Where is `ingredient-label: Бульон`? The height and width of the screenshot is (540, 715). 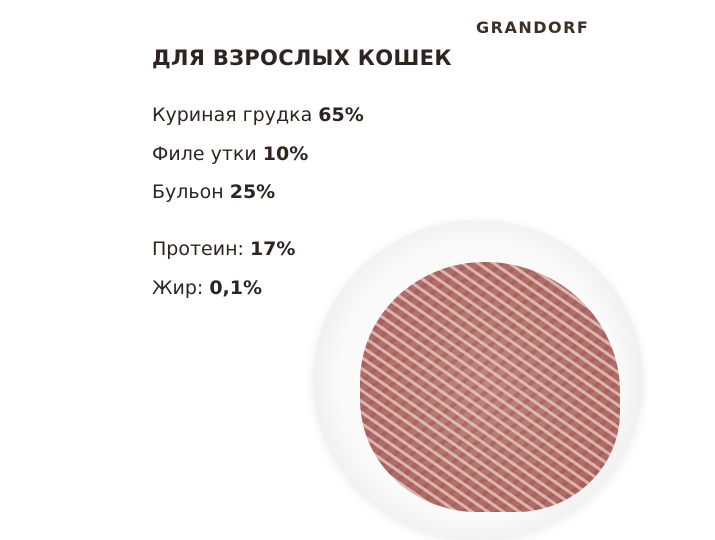
ingredient-label: Бульон is located at coordinates (188, 192).